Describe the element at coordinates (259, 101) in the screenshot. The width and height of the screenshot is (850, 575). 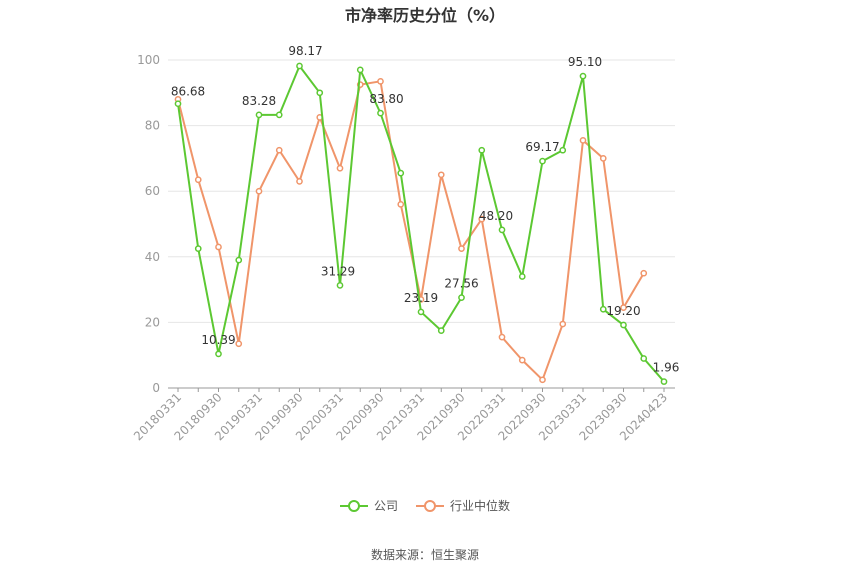
I see `data-label: 83.28` at that location.